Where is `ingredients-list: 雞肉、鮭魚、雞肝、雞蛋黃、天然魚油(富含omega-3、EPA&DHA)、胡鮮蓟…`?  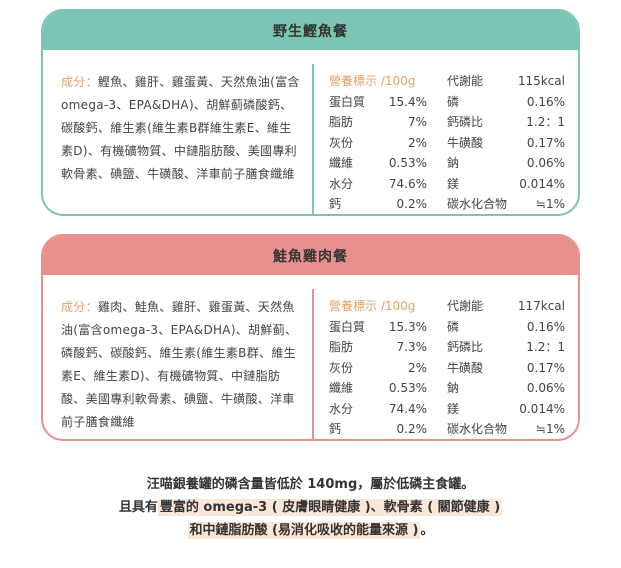
ingredients-list: 雞肉、鮭魚、雞肝、雞蛋黃、天然魚油(富含omega-3、EPA&DHA)、胡鮮蓟… is located at coordinates (179, 364).